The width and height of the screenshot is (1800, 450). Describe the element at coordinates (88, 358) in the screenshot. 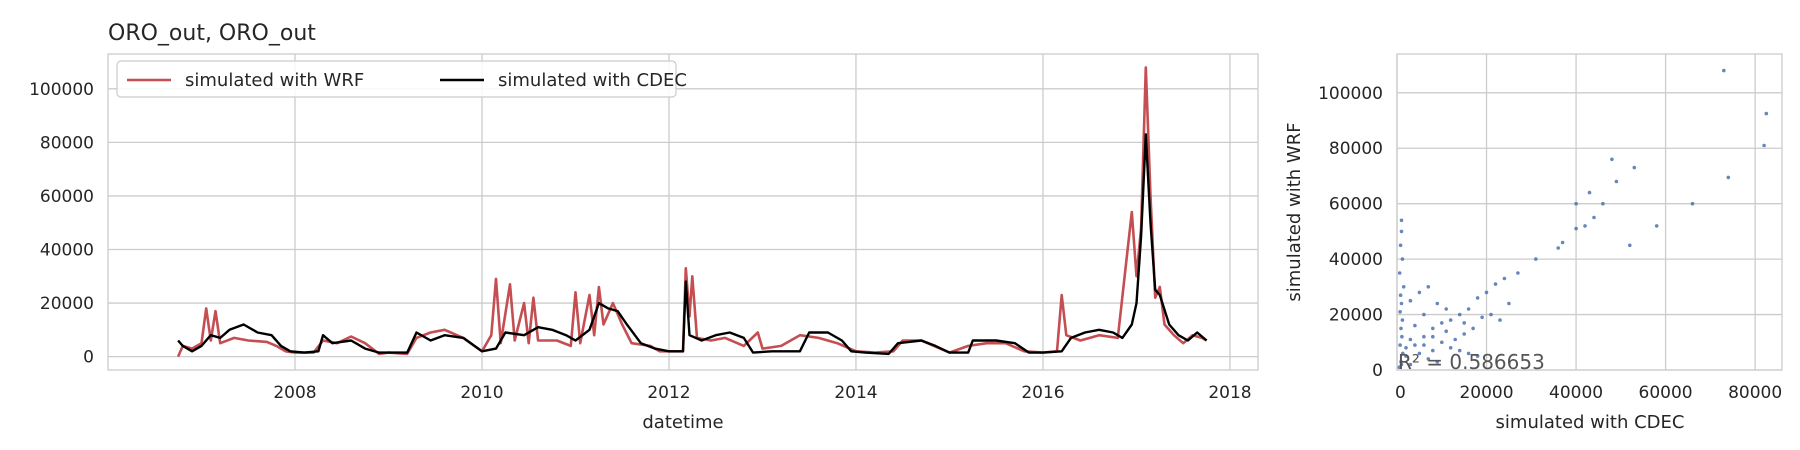

I see `timeseries-y-tick-label: 0` at that location.